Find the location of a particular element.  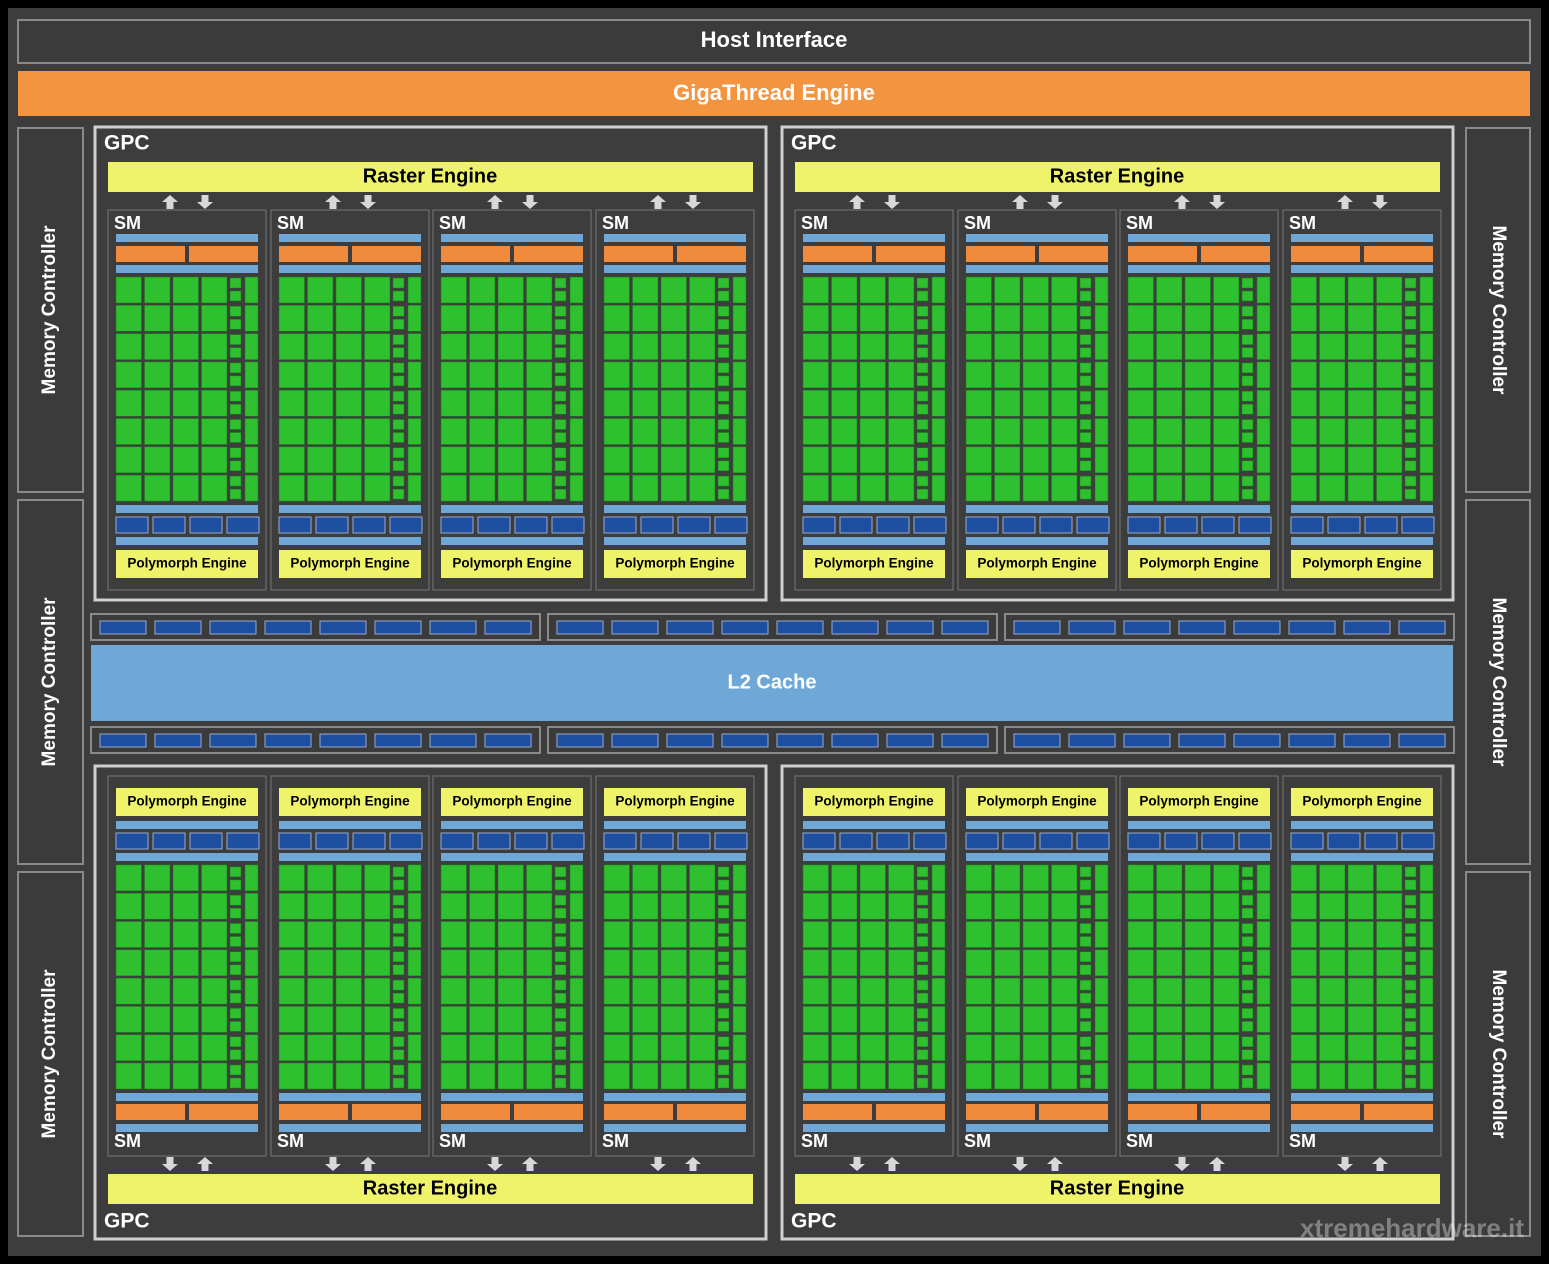

gigathread-label: GigaThread Engine is located at coordinates (774, 92).